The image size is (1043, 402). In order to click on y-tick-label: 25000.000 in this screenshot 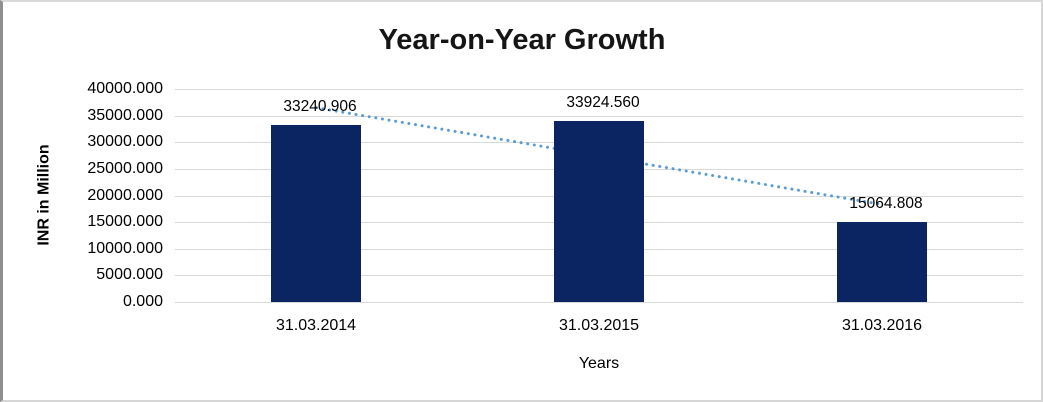, I will do `click(125, 168)`.